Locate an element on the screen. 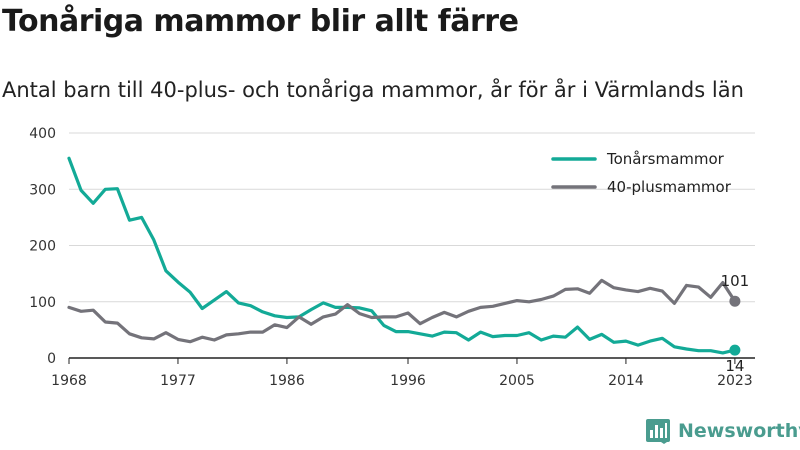 The image size is (800, 450). x-tick-label: 1996 is located at coordinates (408, 381).